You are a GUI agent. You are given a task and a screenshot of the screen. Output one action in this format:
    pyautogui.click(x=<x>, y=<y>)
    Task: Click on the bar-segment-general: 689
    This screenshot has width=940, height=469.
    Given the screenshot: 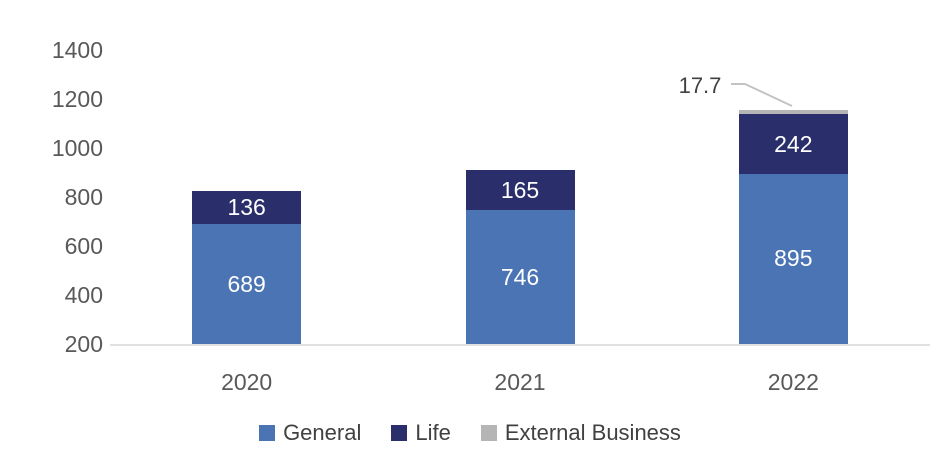 What is the action you would take?
    pyautogui.click(x=247, y=284)
    